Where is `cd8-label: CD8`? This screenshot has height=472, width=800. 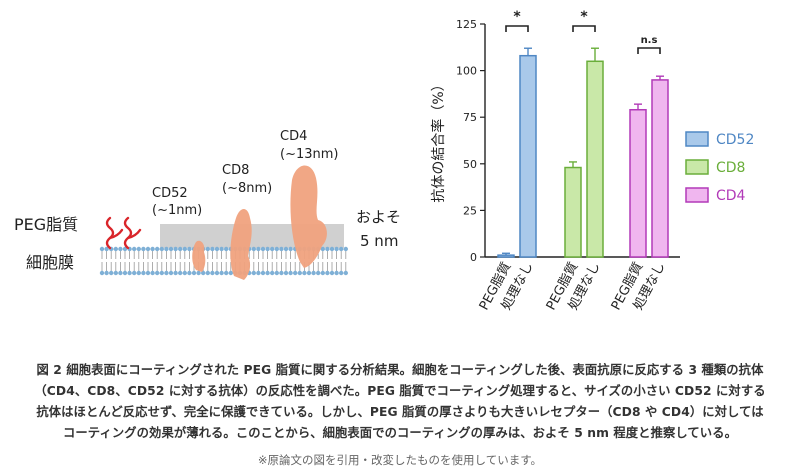
cd8-label: CD8 is located at coordinates (235, 170).